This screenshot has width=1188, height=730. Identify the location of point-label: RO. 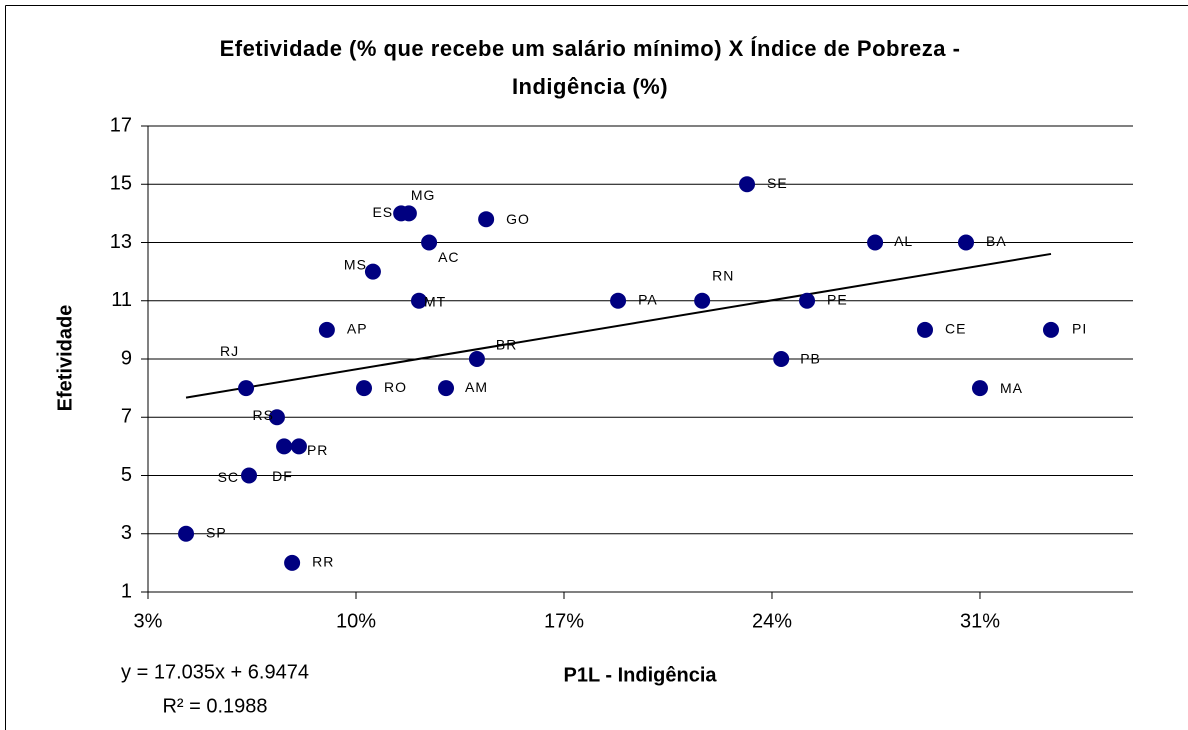
(395, 387).